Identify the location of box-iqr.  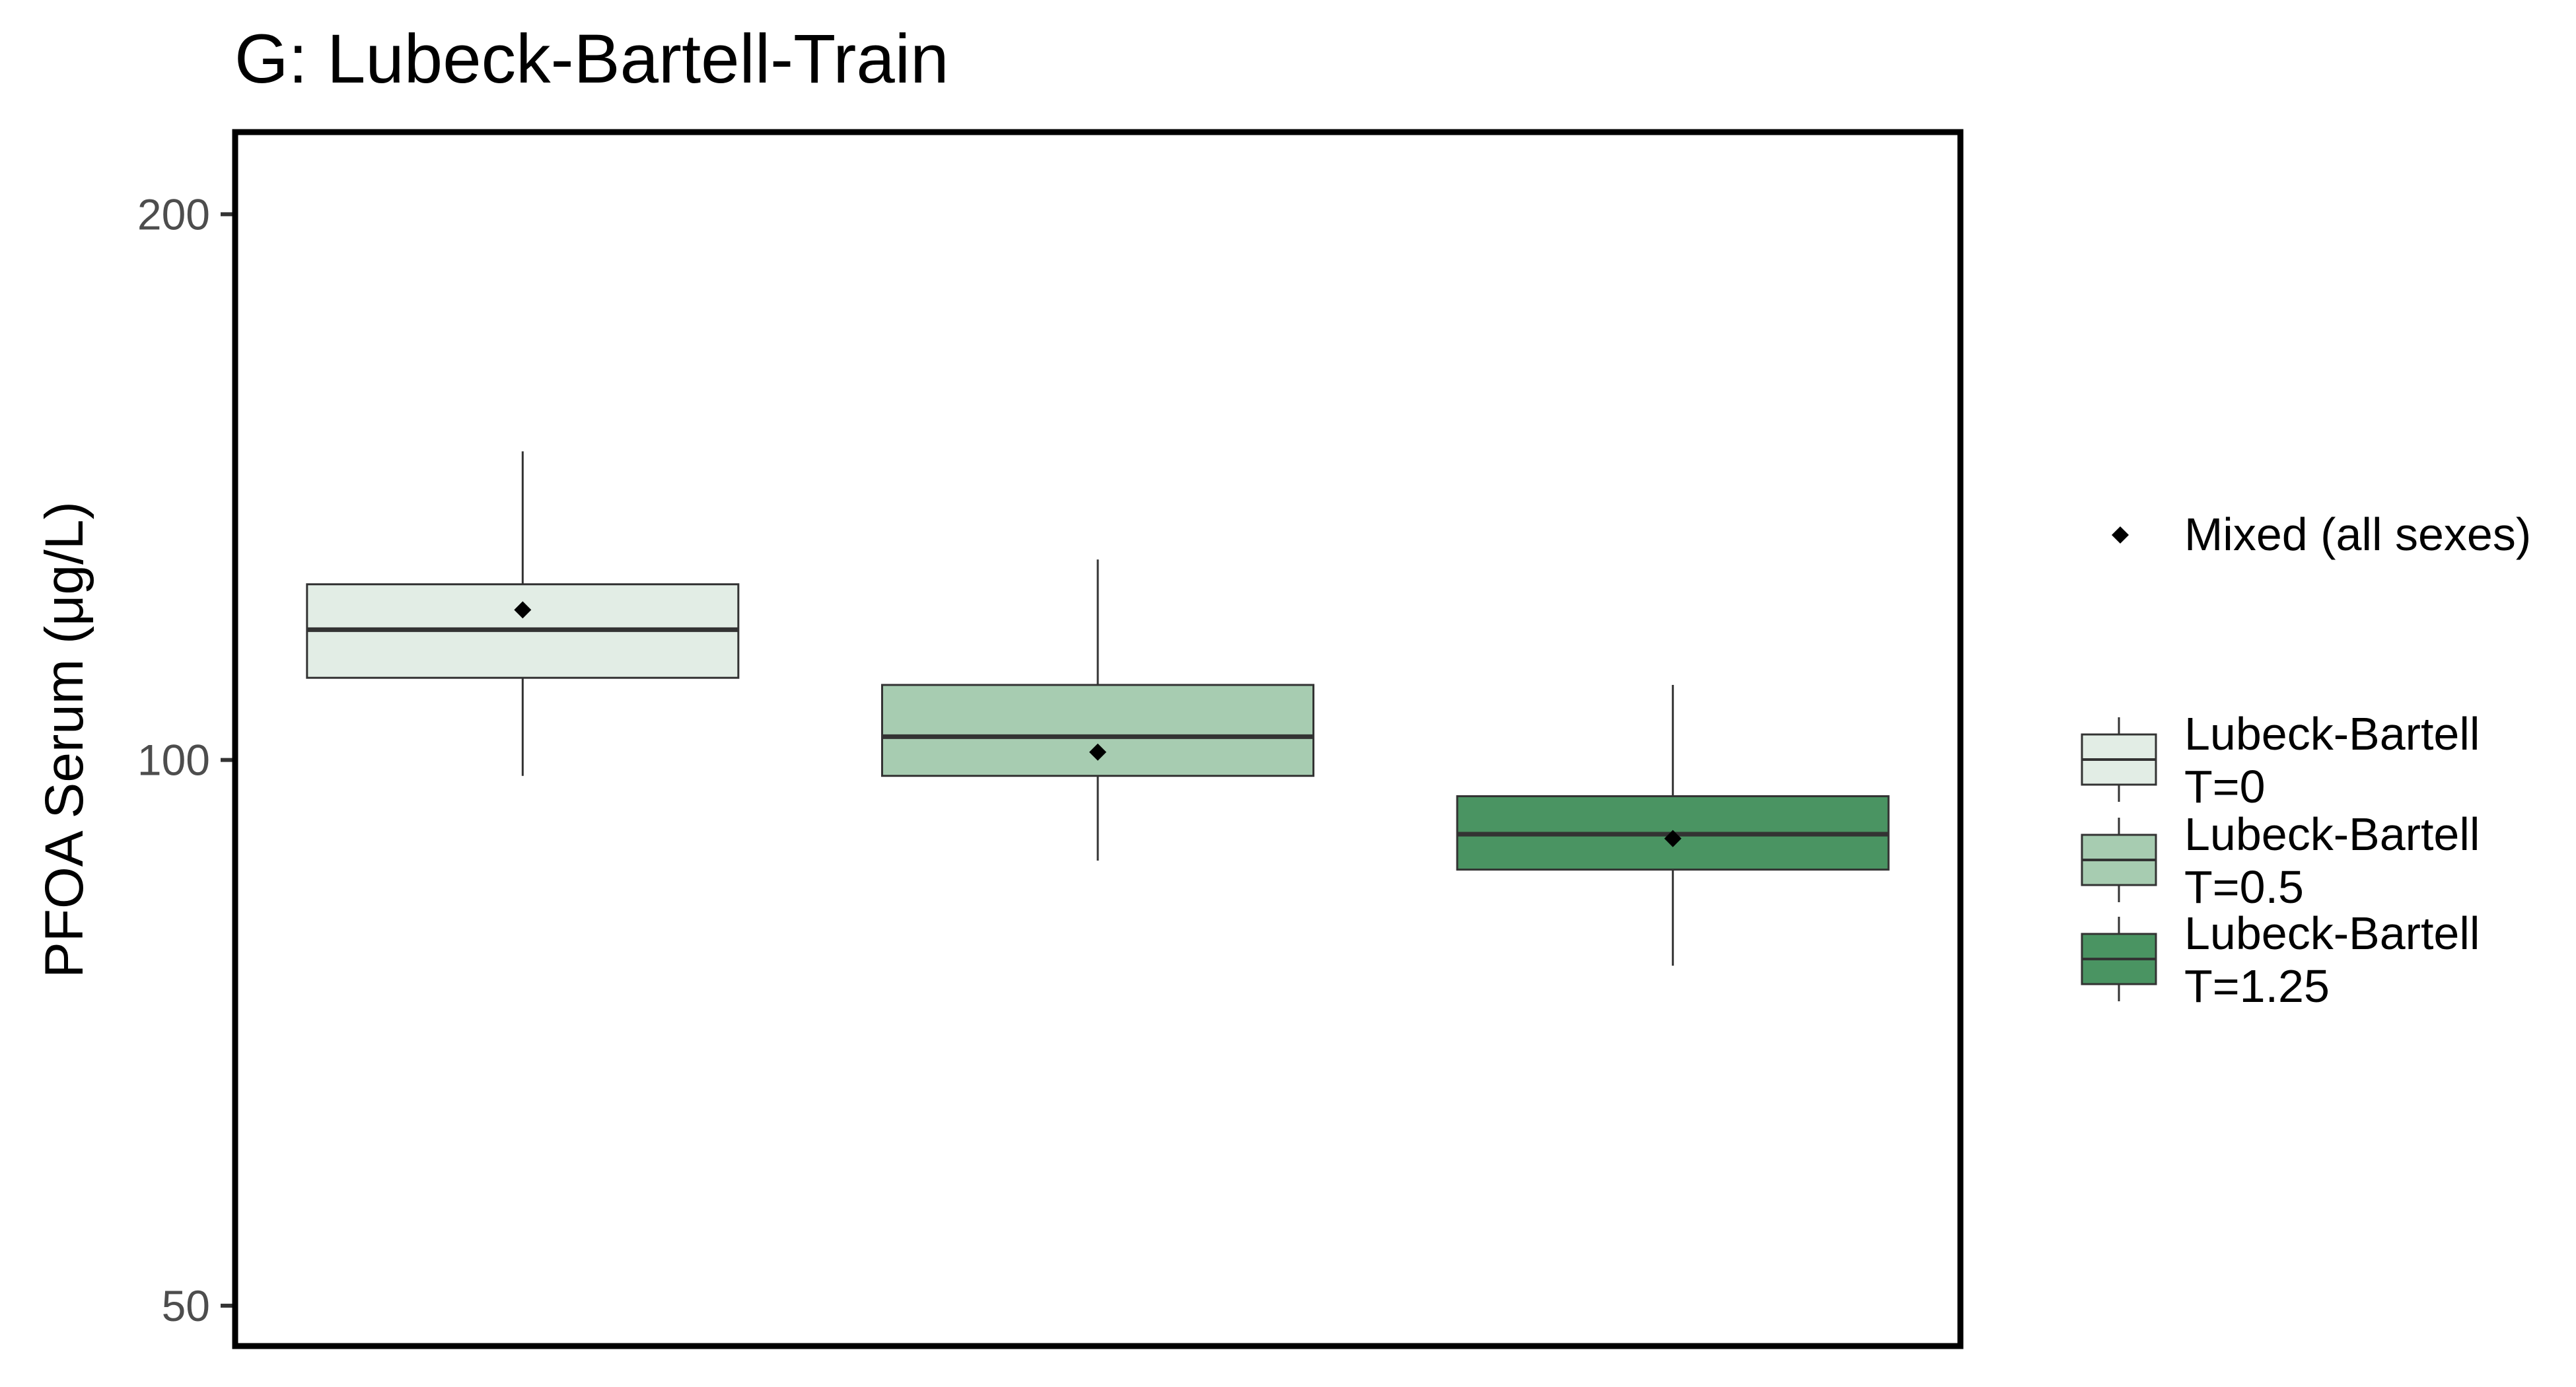
(1097, 730).